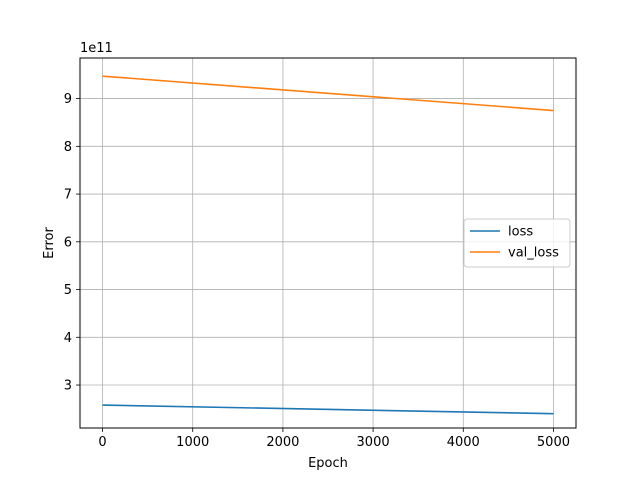  I want to click on legend: loss val_loss, so click(517, 243).